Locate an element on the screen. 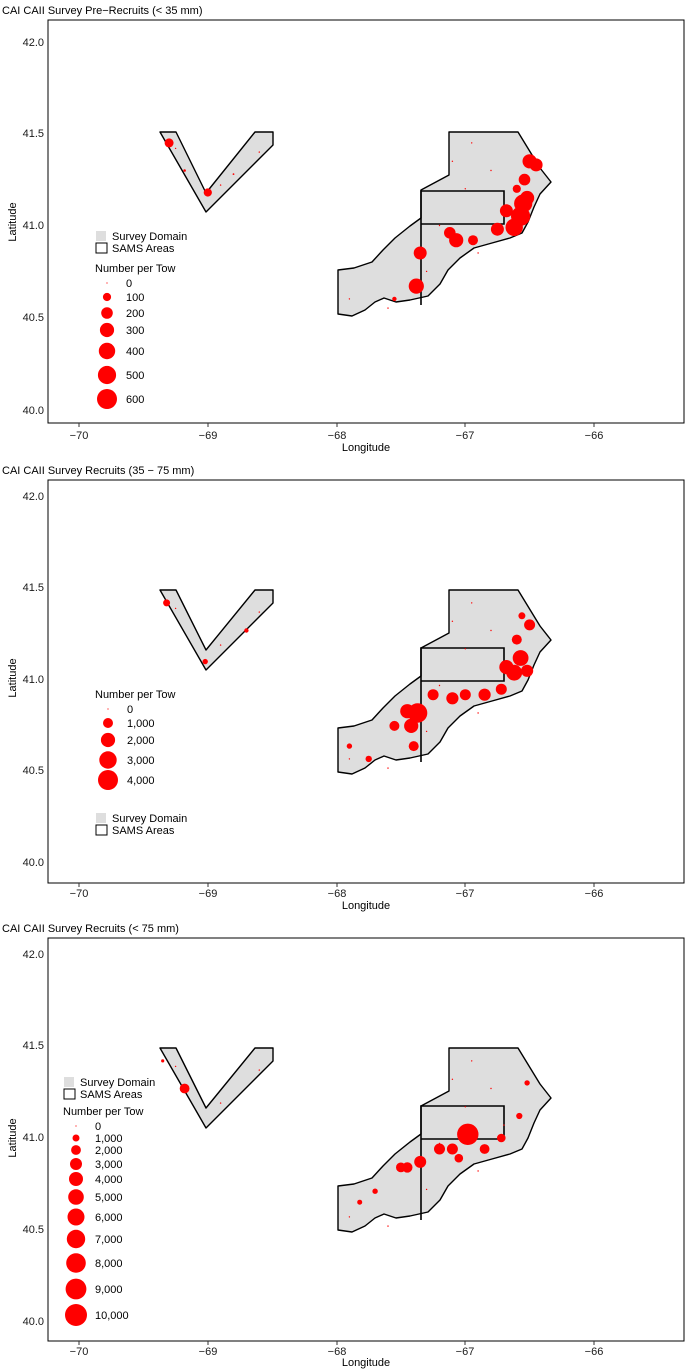 The height and width of the screenshot is (1369, 686). size-legend: 0 100 200 300 400 500 600 is located at coordinates (120, 343).